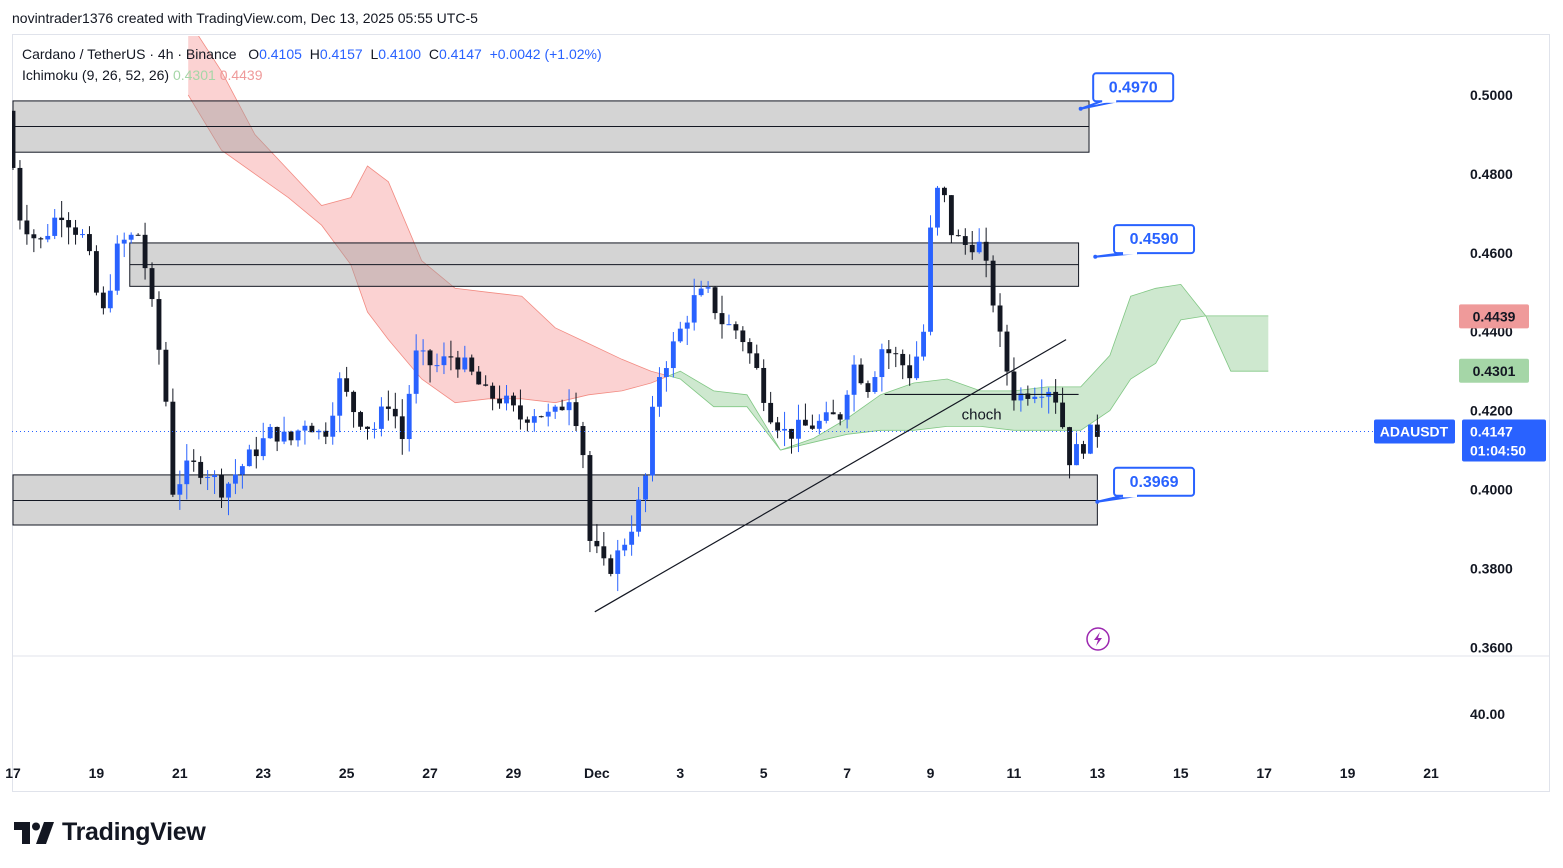  Describe the element at coordinates (1095, 256) in the screenshot. I see `callout-anchor-dot` at that location.